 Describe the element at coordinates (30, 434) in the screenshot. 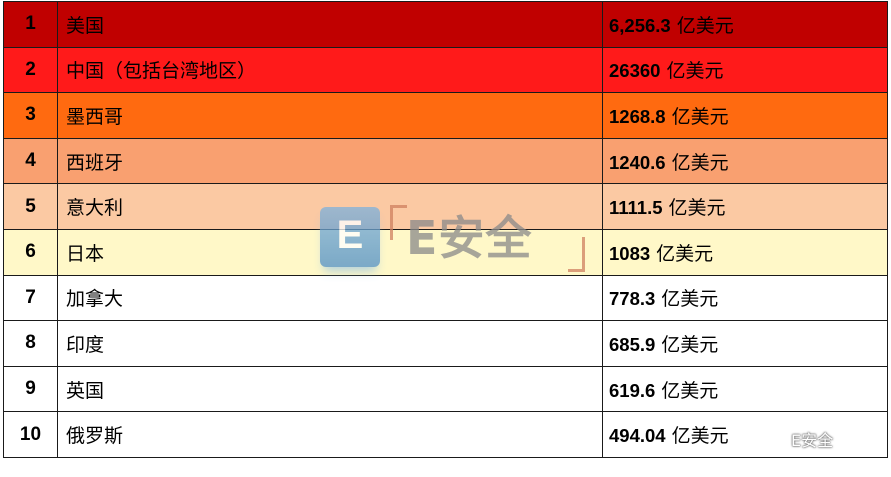

I see `rank-cell: 10` at that location.